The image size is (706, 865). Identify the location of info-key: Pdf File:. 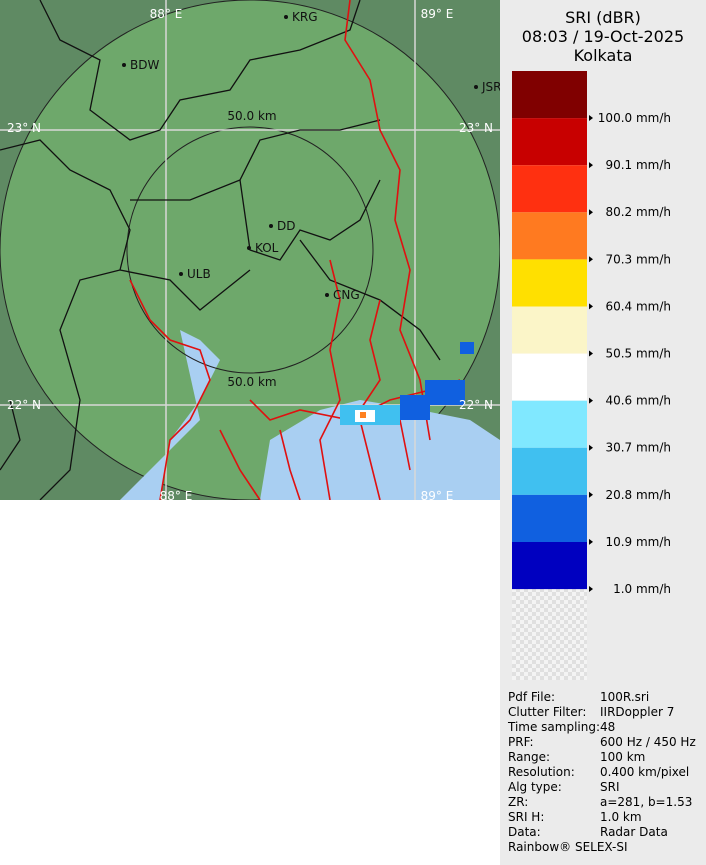
(532, 697).